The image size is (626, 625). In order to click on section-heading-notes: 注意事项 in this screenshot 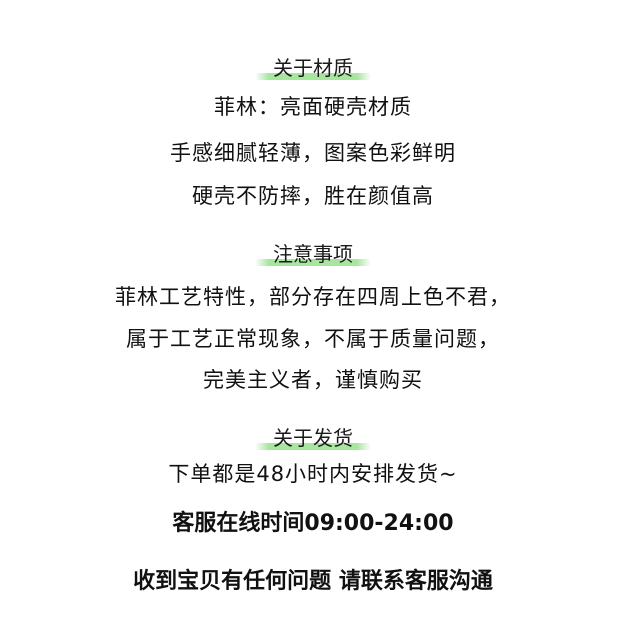, I will do `click(313, 254)`.